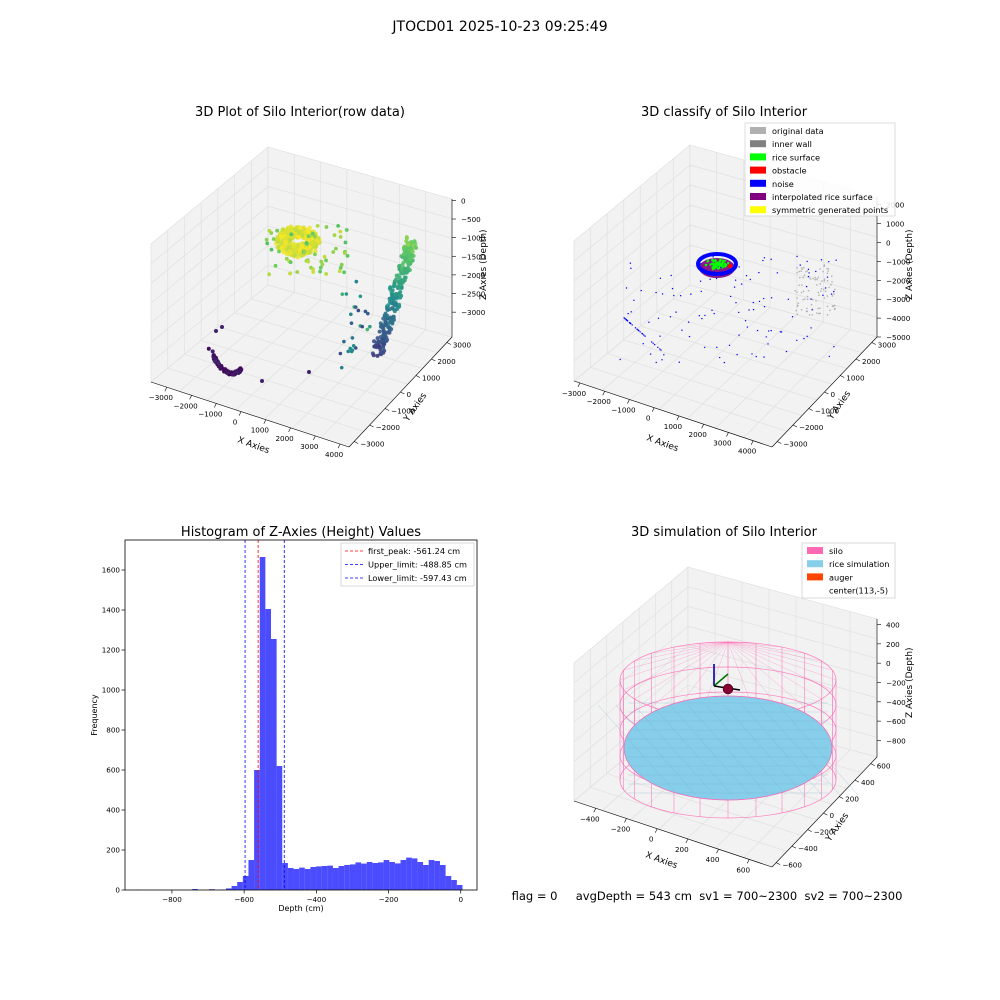 This screenshot has width=1000, height=1000. What do you see at coordinates (858, 591) in the screenshot?
I see `legend-label: center(113,-5)` at bounding box center [858, 591].